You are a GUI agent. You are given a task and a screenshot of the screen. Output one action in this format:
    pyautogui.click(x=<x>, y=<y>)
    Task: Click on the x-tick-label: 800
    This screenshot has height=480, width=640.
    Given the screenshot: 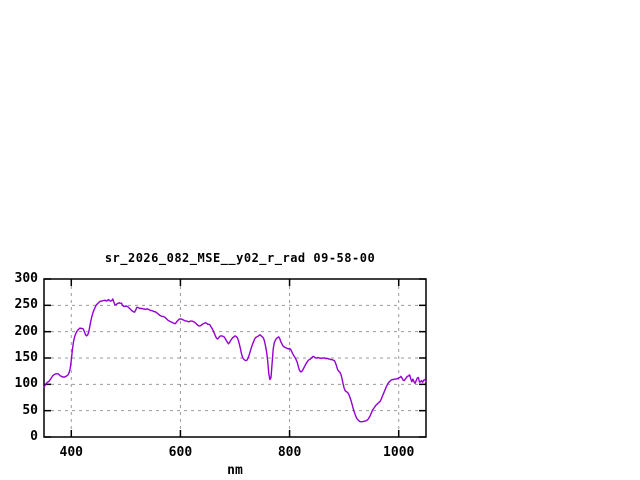 What is the action you would take?
    pyautogui.click(x=289, y=452)
    